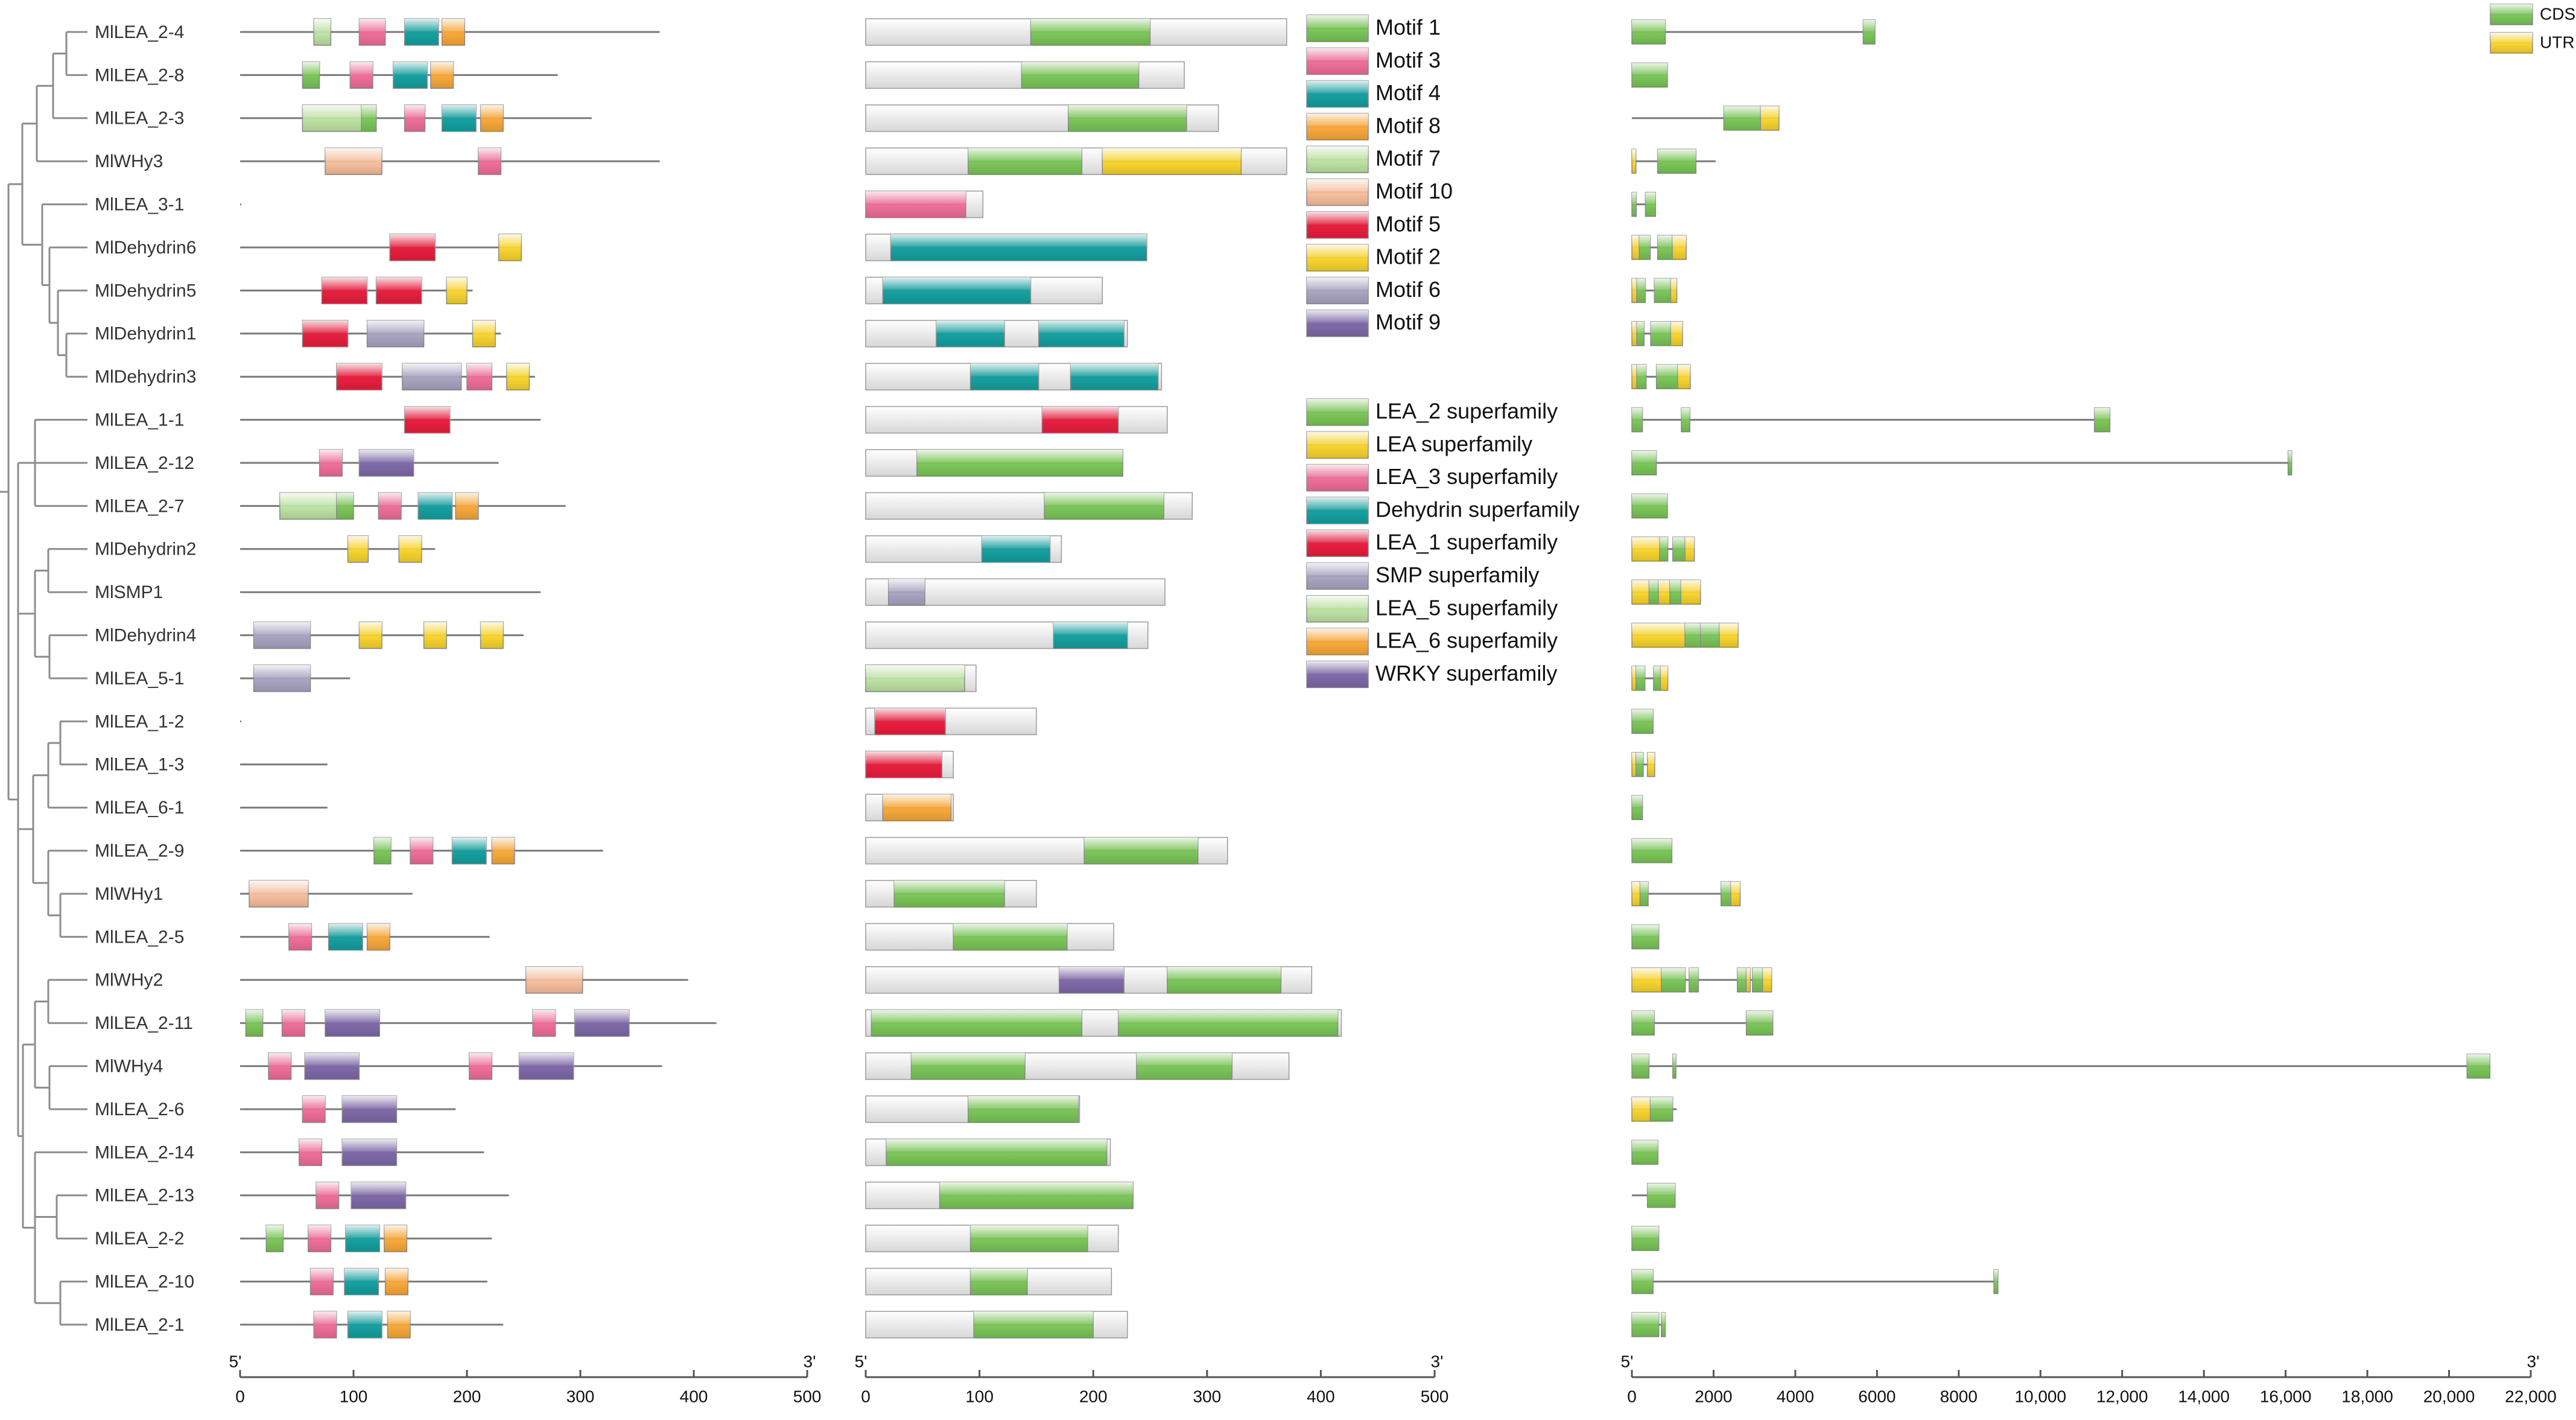 This screenshot has height=1420, width=2576. Describe the element at coordinates (807, 1396) in the screenshot. I see `axis-tick-label: 500` at that location.